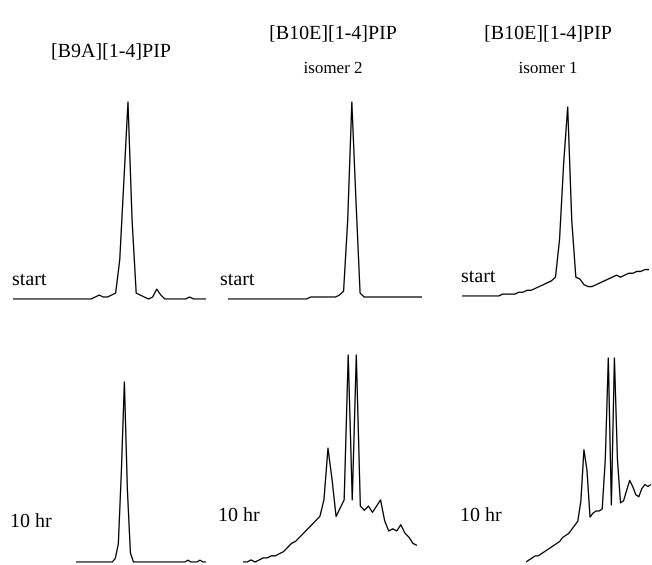 The width and height of the screenshot is (652, 565). What do you see at coordinates (333, 68) in the screenshot?
I see `chart-subtitle: isomer 2` at bounding box center [333, 68].